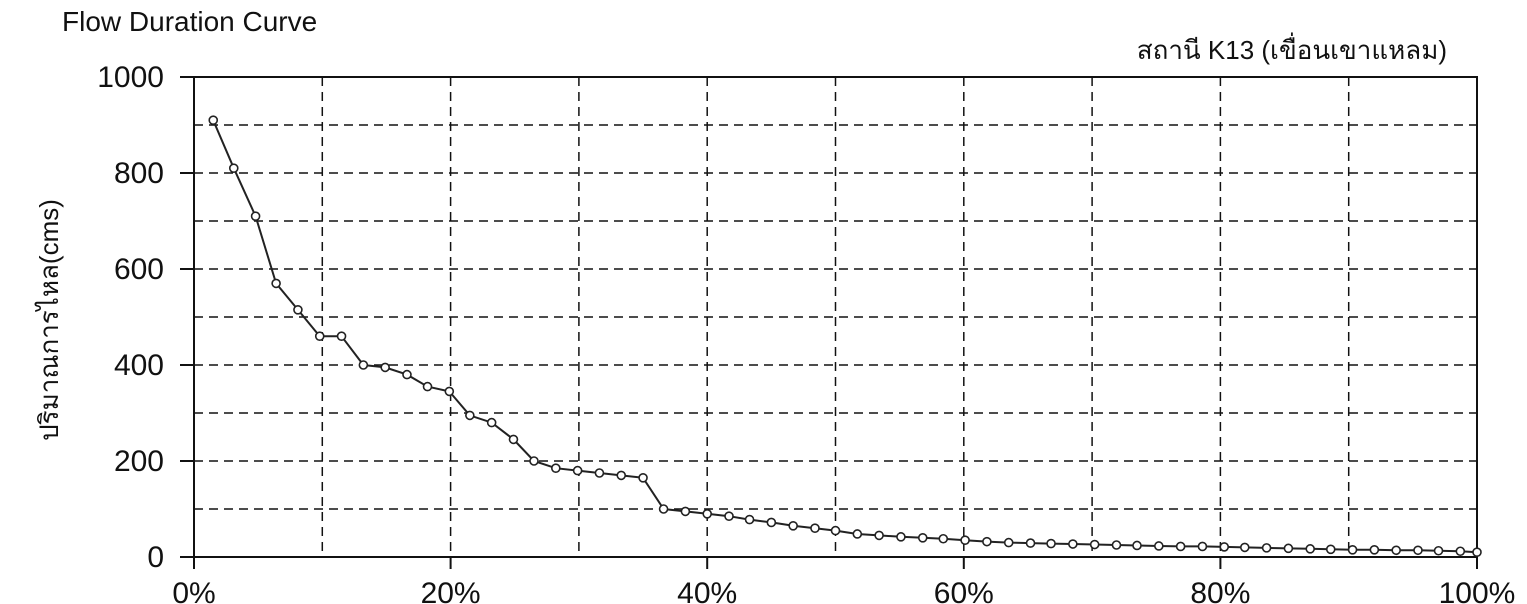 This screenshot has width=1527, height=604. I want to click on chart-subtitle: สถานี K13 (เขื่อนเขาแหลม), so click(1291, 50).